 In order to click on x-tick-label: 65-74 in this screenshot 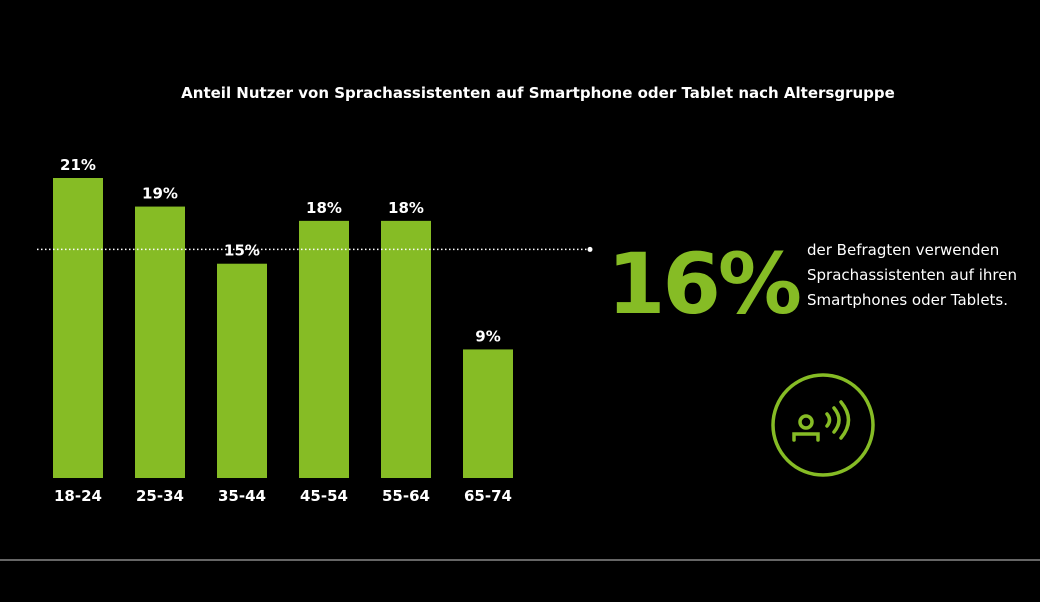, I will do `click(488, 496)`.